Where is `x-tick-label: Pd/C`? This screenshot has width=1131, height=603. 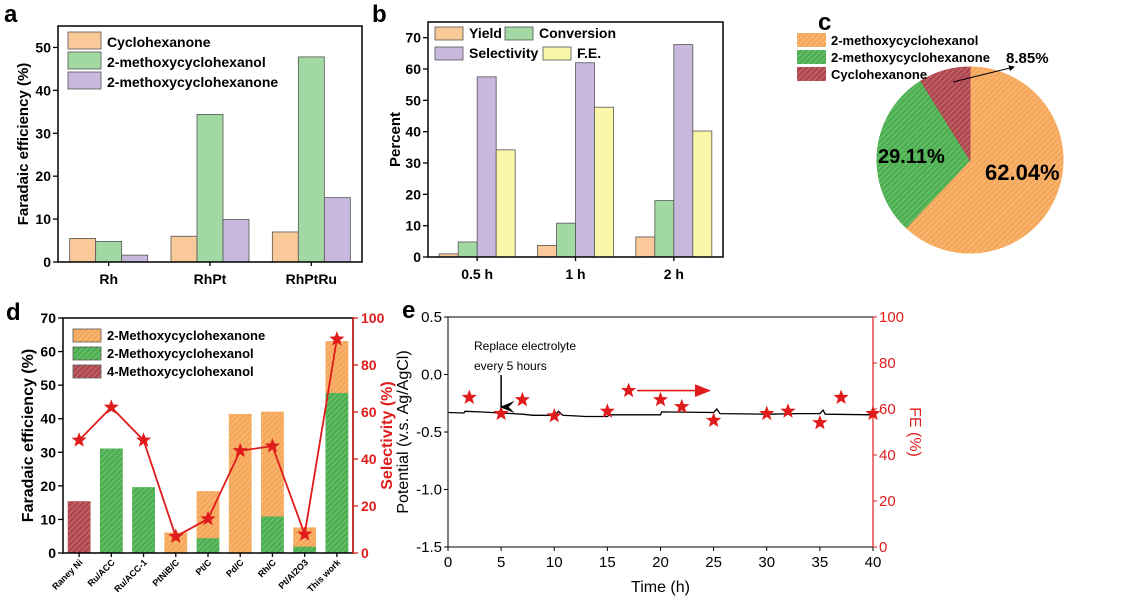
x-tick-label: Pd/C is located at coordinates (235, 568).